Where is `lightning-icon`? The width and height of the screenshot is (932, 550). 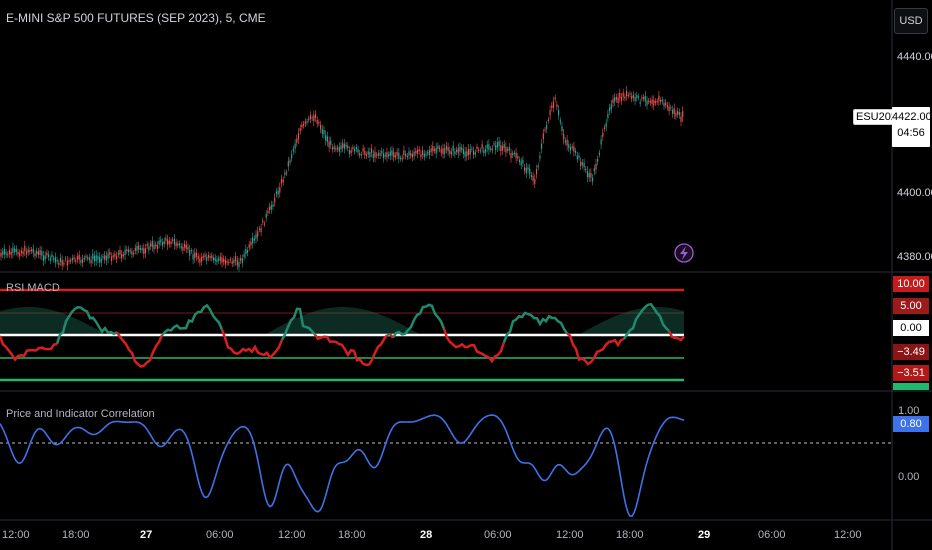
lightning-icon is located at coordinates (684, 253).